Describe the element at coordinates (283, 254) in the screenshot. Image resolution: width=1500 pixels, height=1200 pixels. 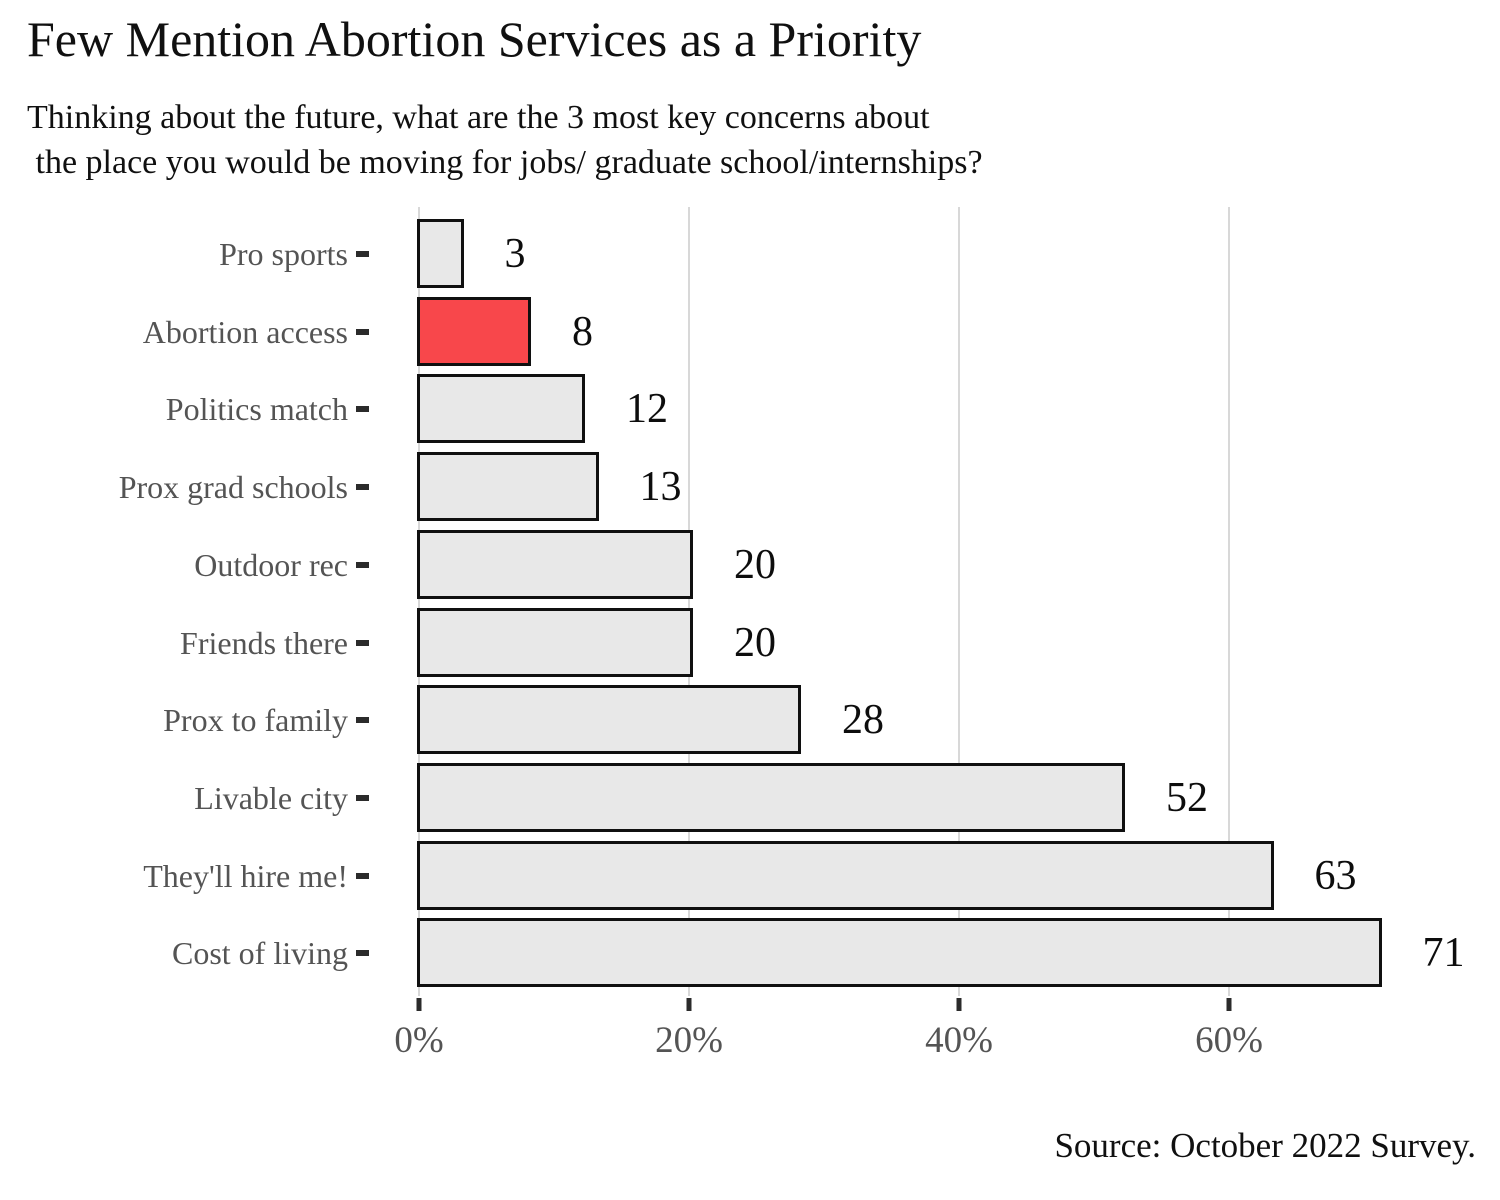
I see `category-label: Pro sports` at that location.